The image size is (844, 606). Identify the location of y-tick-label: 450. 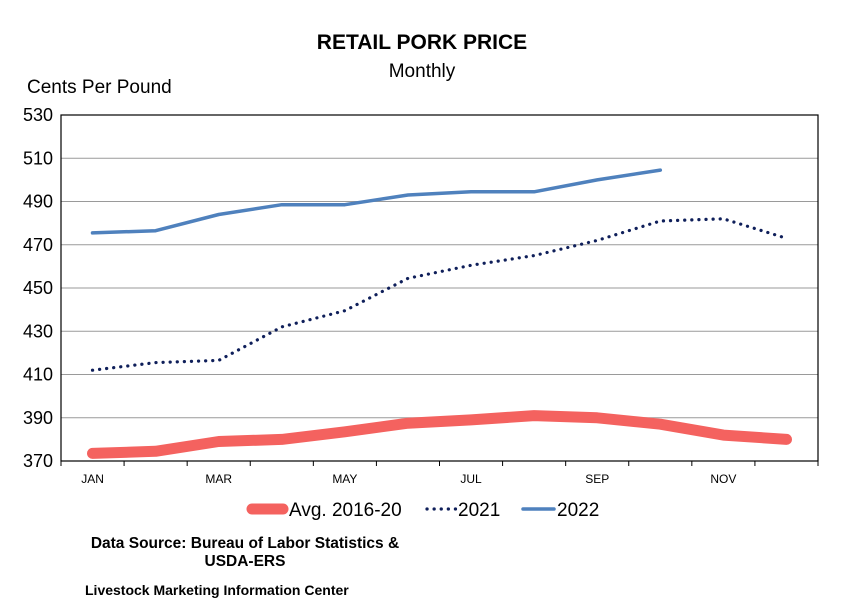
(38, 288).